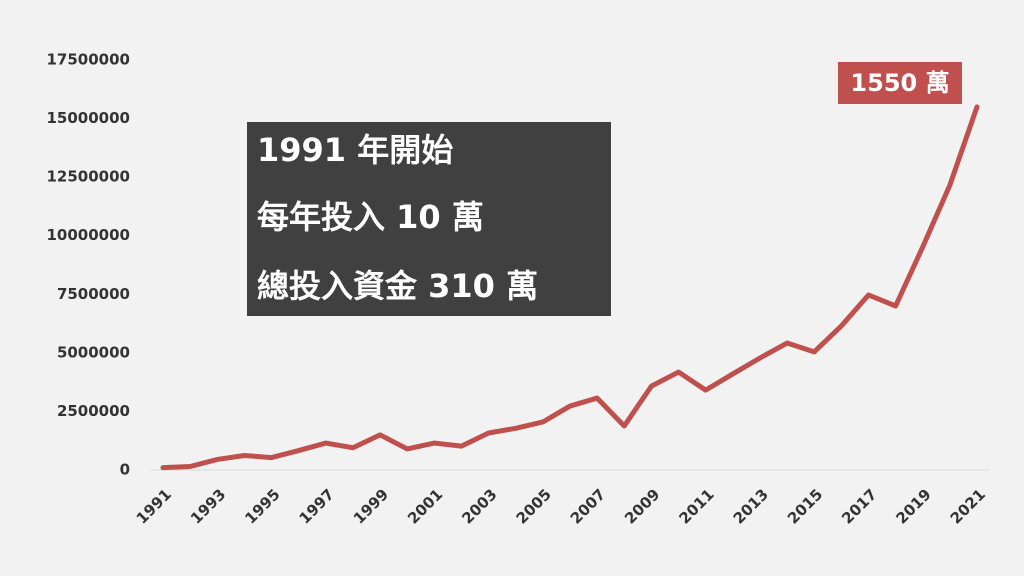  What do you see at coordinates (93, 294) in the screenshot?
I see `y-tick-label: 7500000` at bounding box center [93, 294].